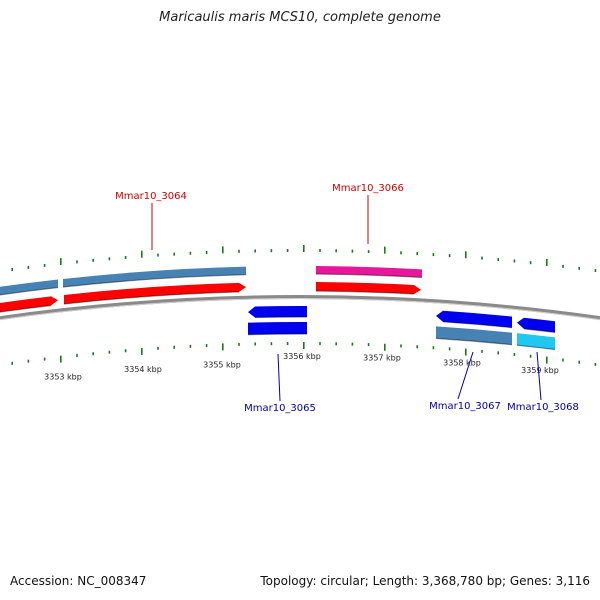 Image resolution: width=600 pixels, height=600 pixels. I want to click on tick-label: 3357 kbp, so click(382, 358).